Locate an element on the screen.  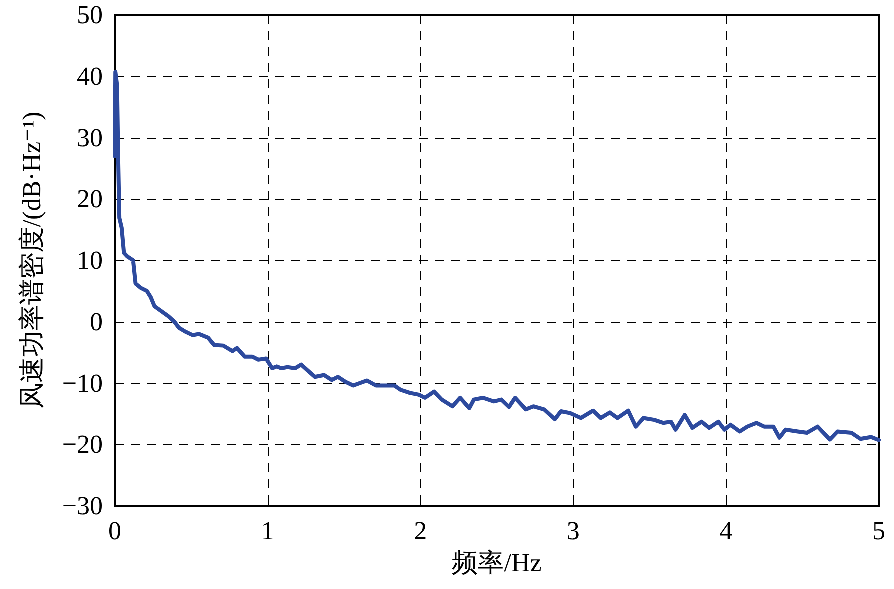
y-tick-label: 50 is located at coordinates (90, 15).